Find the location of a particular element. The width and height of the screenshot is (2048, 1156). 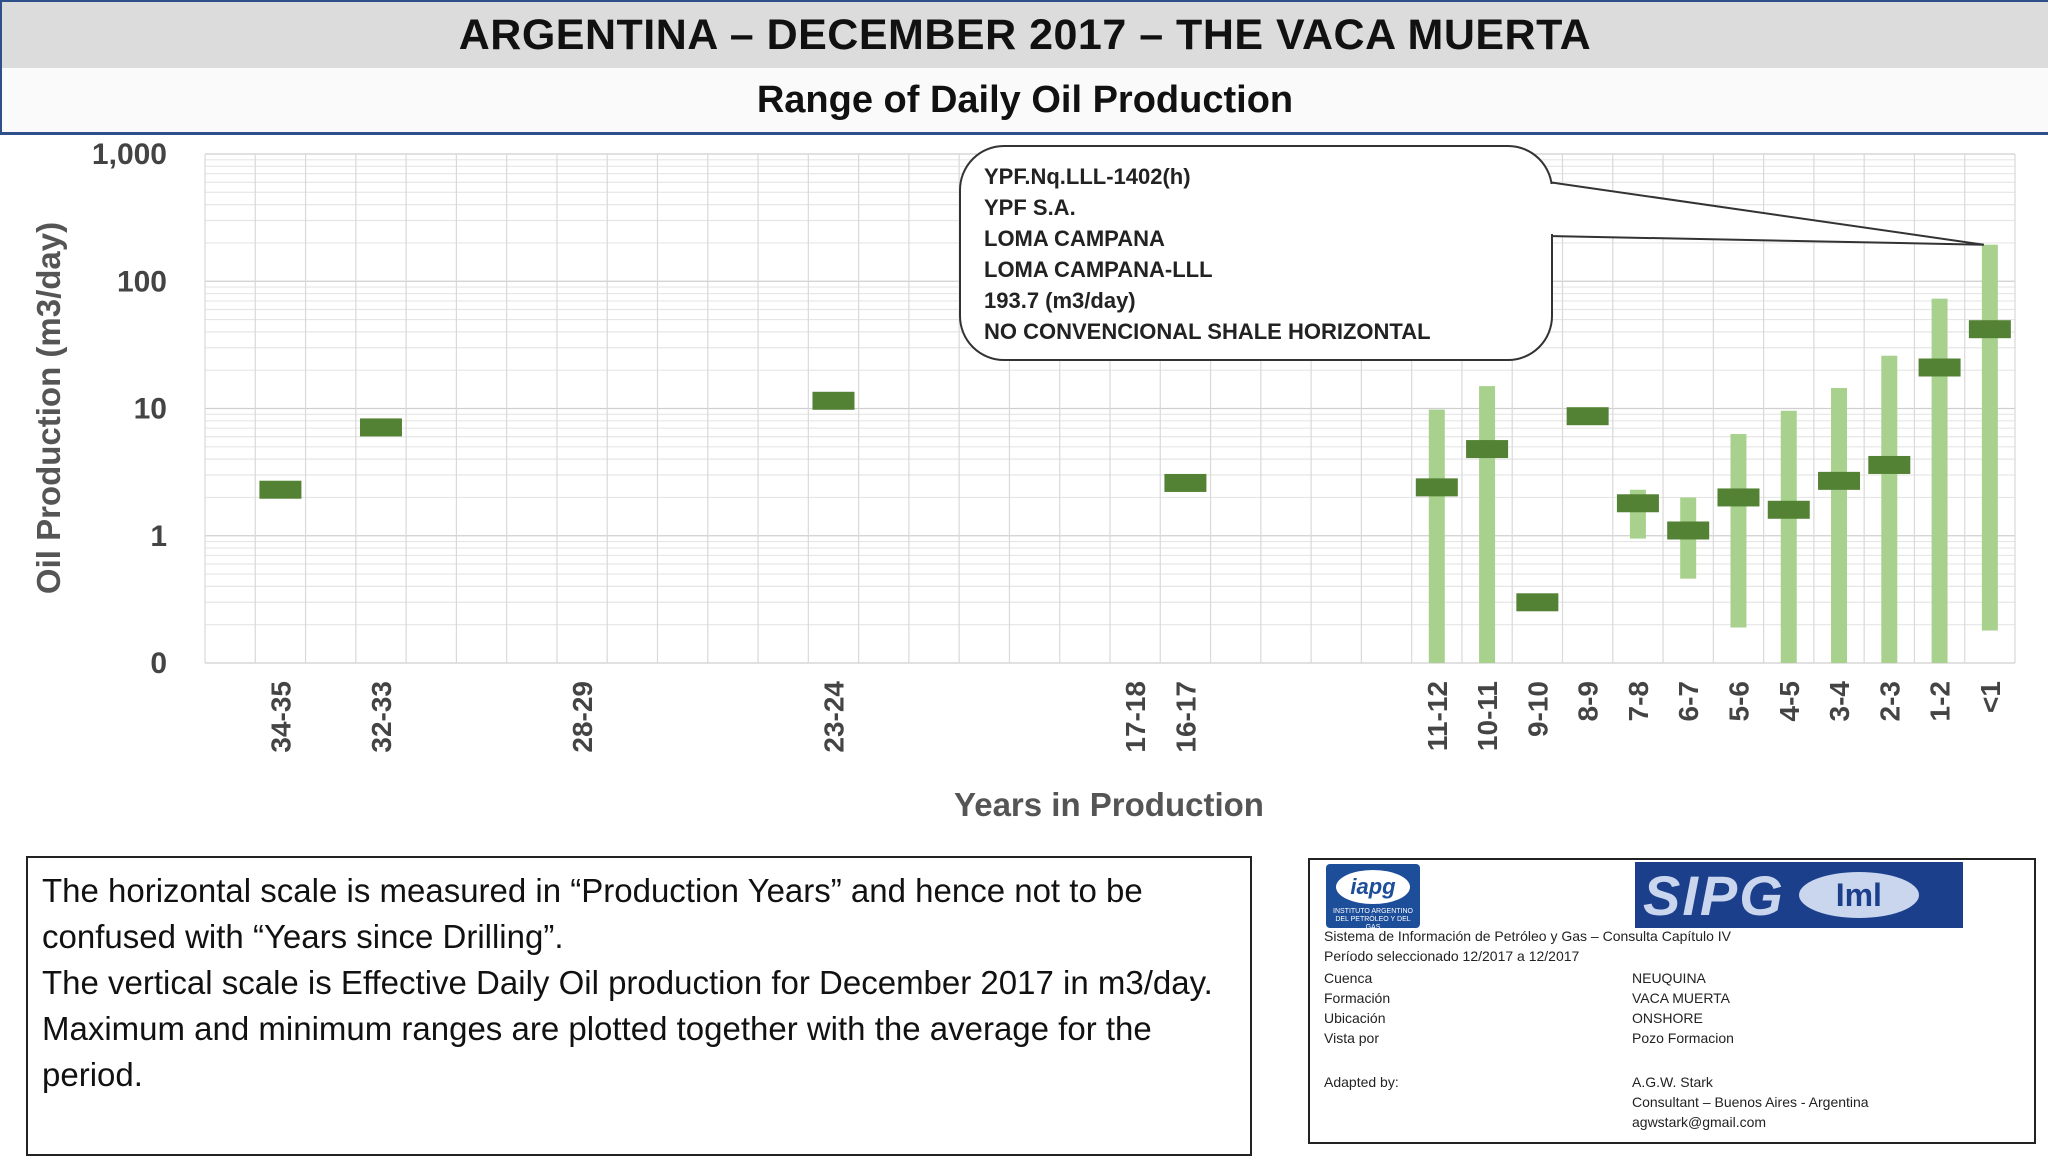

info-adapted-name: A.G.W. Stark is located at coordinates (1672, 1082).